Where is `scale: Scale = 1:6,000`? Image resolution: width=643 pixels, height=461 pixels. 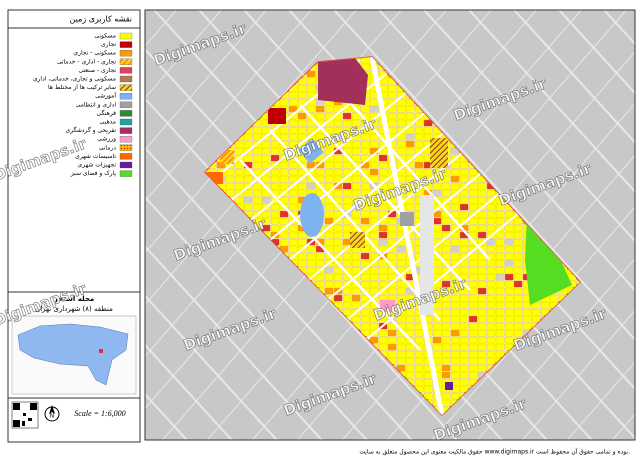 scale: Scale = 1:6,000 is located at coordinates (99, 413).